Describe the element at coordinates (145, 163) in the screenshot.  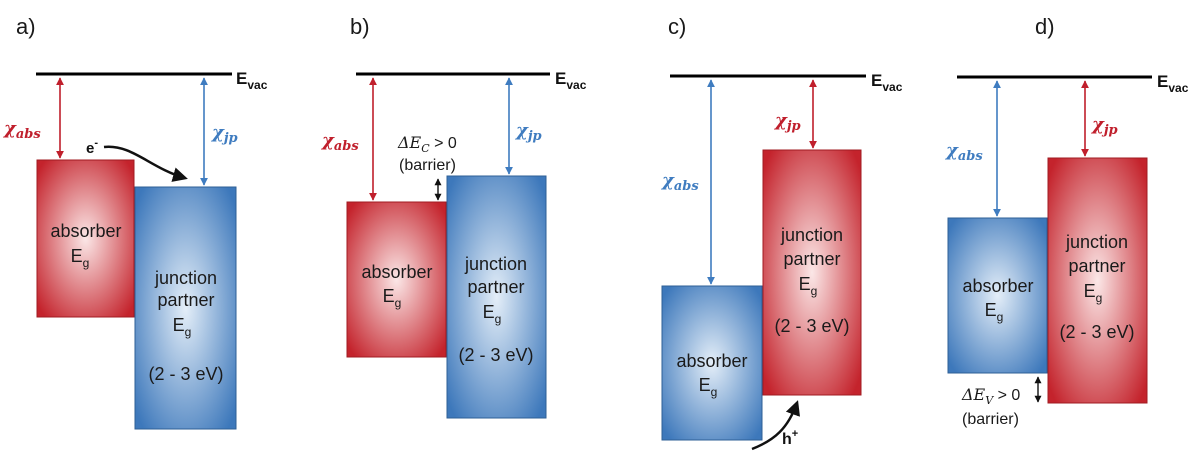
I see `electron-transfer-arrow` at that location.